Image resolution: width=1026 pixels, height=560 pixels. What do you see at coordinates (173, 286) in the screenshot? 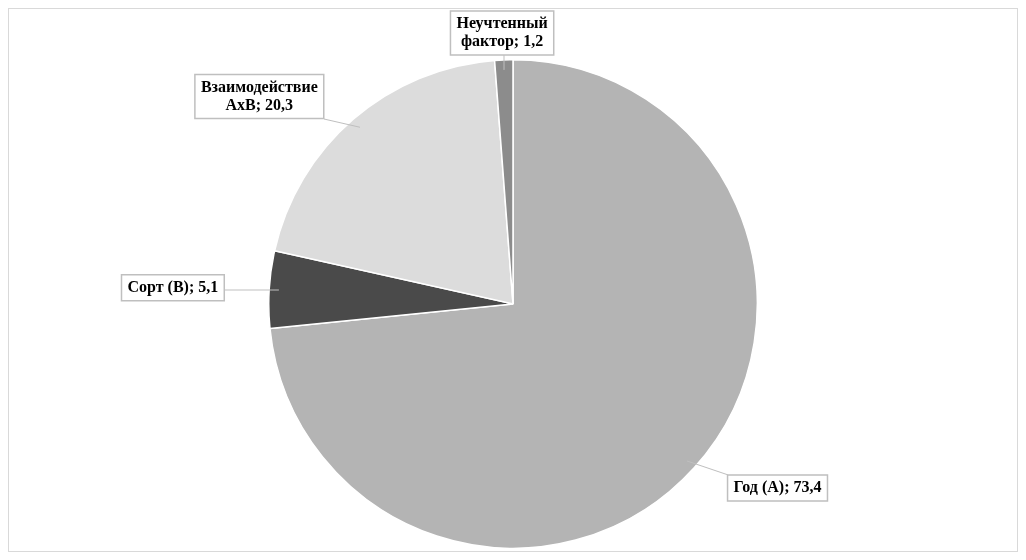
I see `slice-label: Сорт (В); 5,1` at bounding box center [173, 286].